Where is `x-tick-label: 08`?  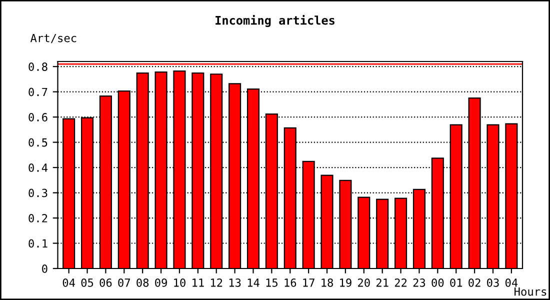
x-tick-label: 08 is located at coordinates (142, 282).